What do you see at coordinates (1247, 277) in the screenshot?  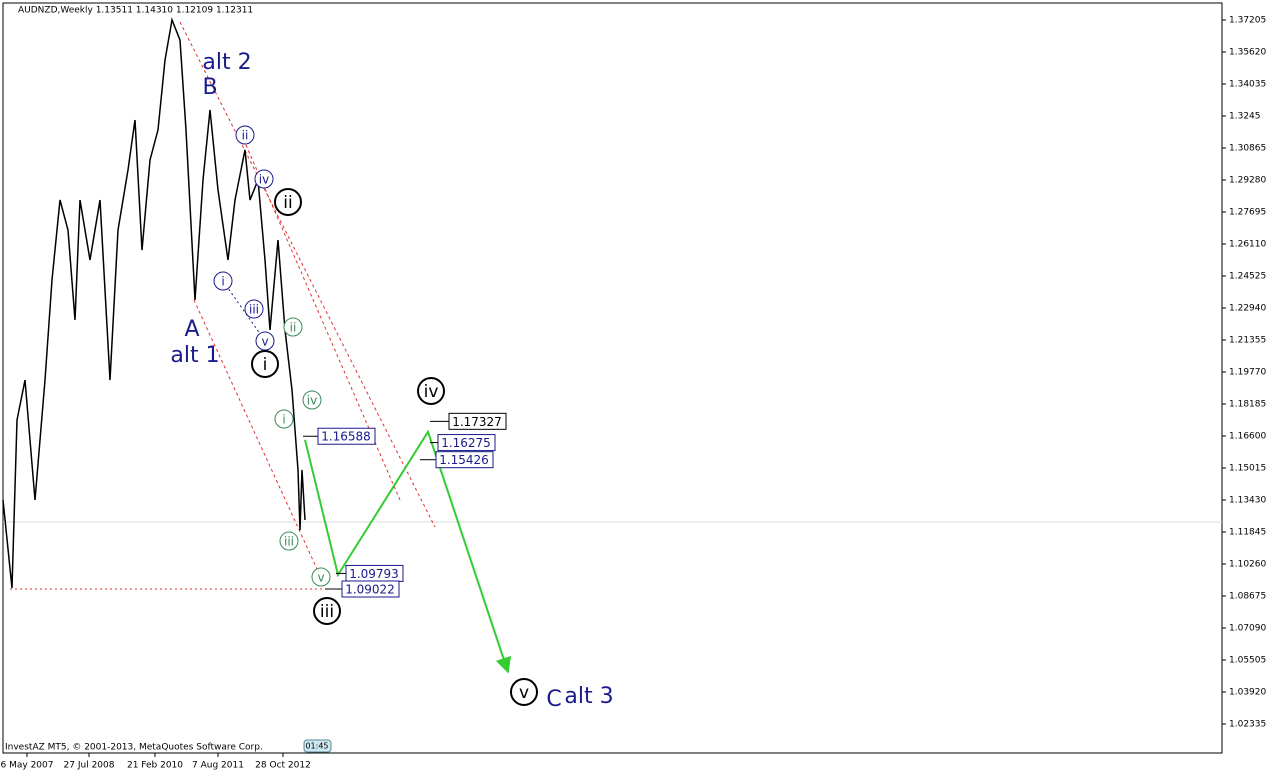 I see `y-tick-label: 1.24525` at bounding box center [1247, 277].